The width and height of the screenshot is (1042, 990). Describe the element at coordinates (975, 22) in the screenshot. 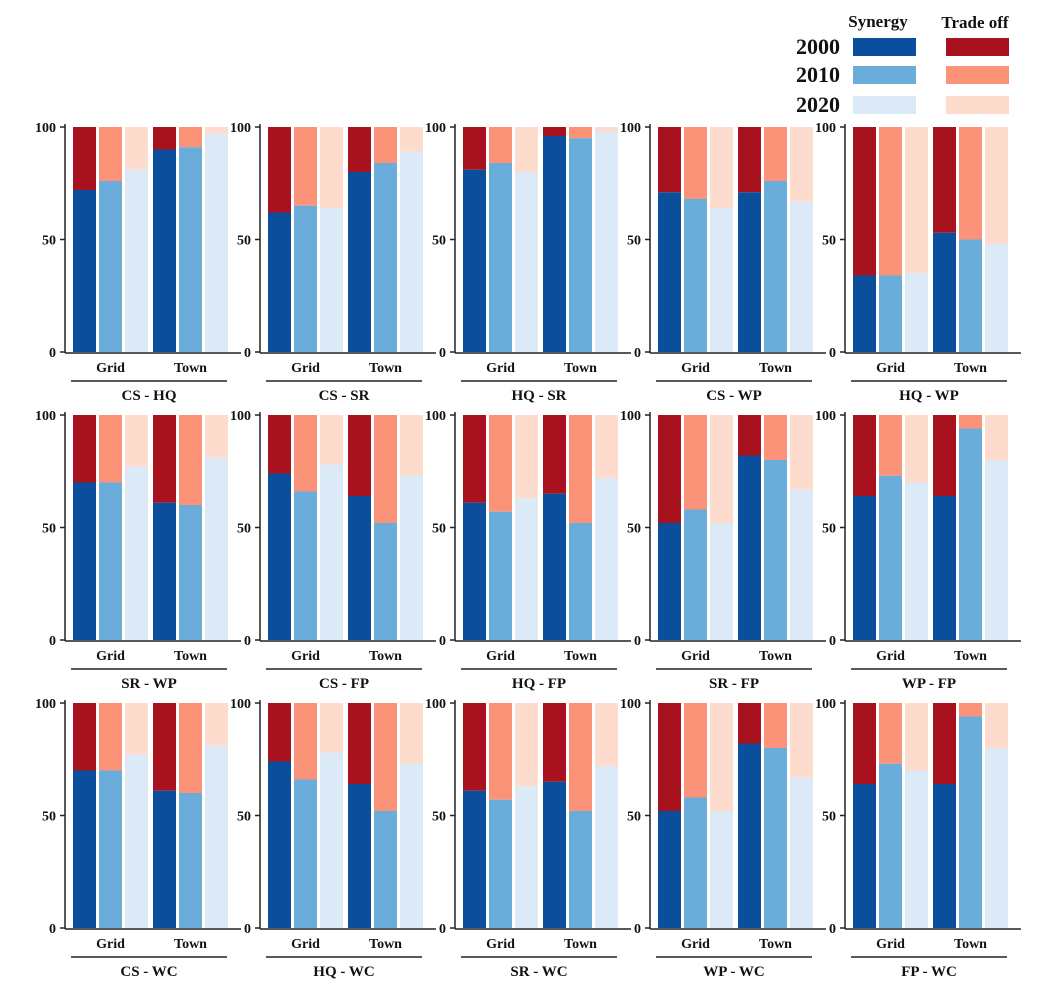

I see `legend-tradeoff-header: Trade off` at that location.